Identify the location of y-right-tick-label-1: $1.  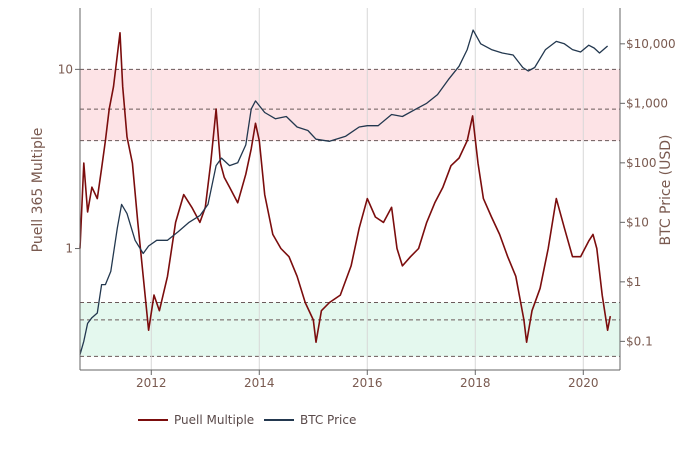
(633, 282).